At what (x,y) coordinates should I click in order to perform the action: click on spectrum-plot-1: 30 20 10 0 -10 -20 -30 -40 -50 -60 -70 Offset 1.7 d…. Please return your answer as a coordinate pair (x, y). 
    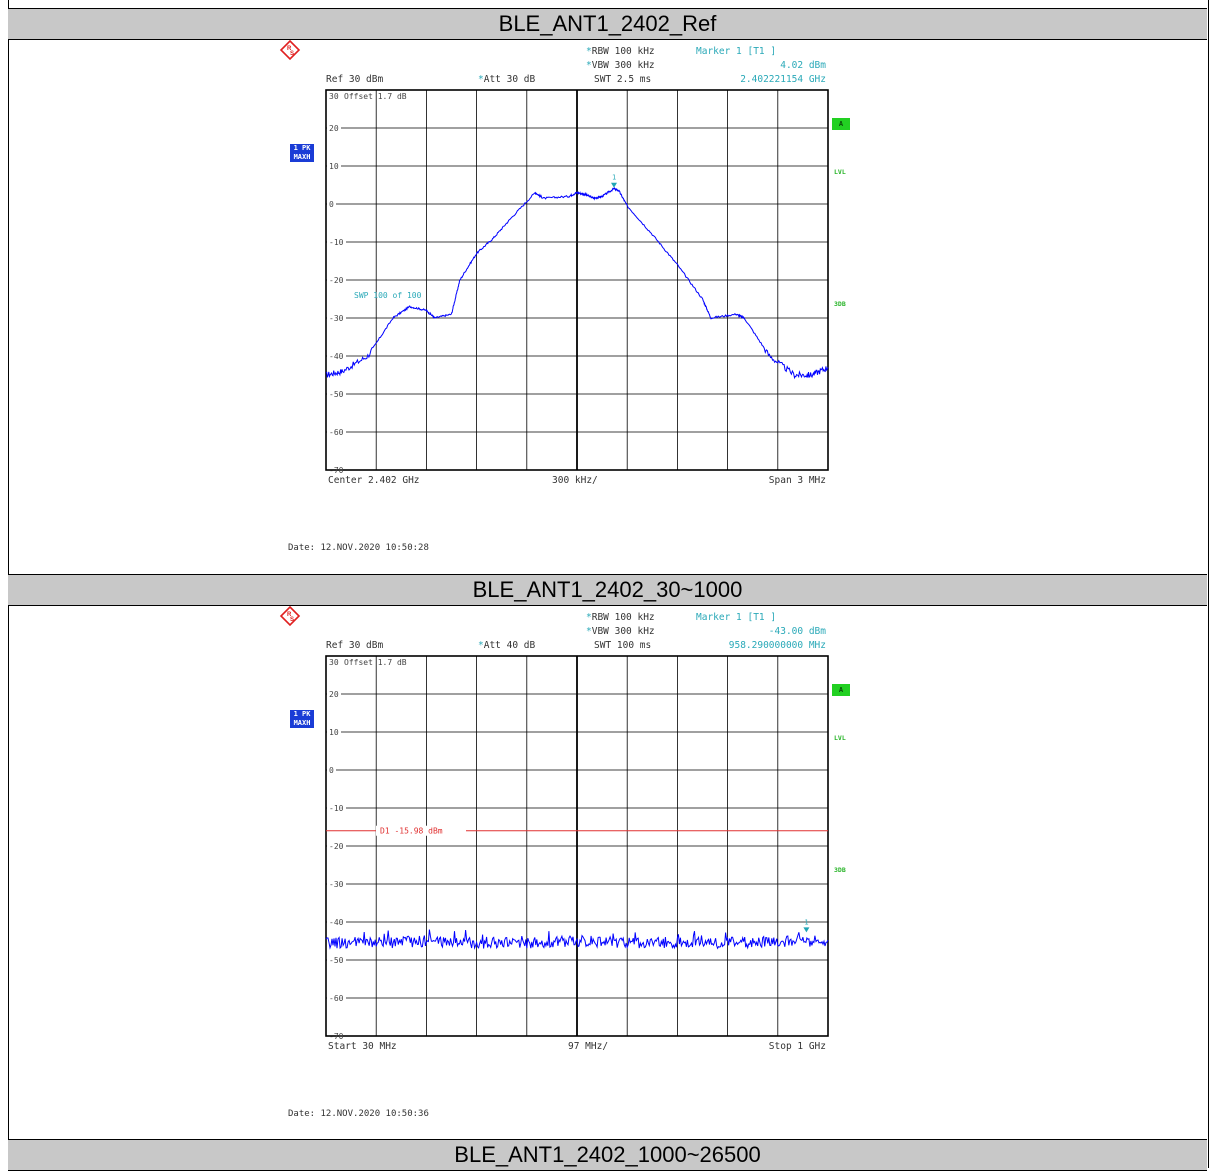
    Looking at the image, I should click on (577, 282).